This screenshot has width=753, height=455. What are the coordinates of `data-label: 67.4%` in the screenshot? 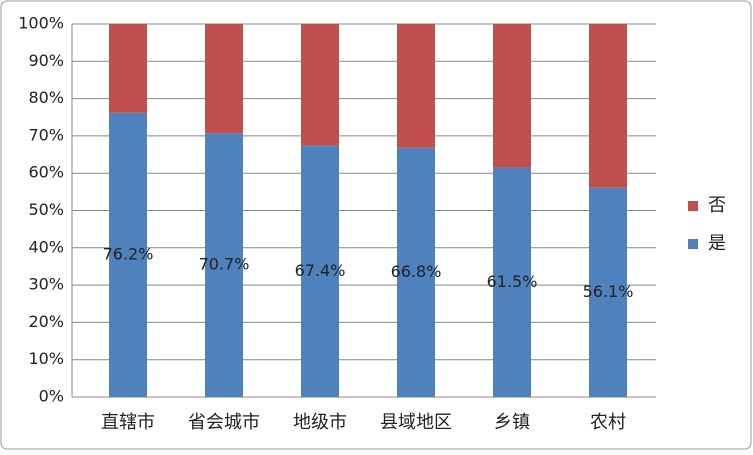 It's located at (320, 270).